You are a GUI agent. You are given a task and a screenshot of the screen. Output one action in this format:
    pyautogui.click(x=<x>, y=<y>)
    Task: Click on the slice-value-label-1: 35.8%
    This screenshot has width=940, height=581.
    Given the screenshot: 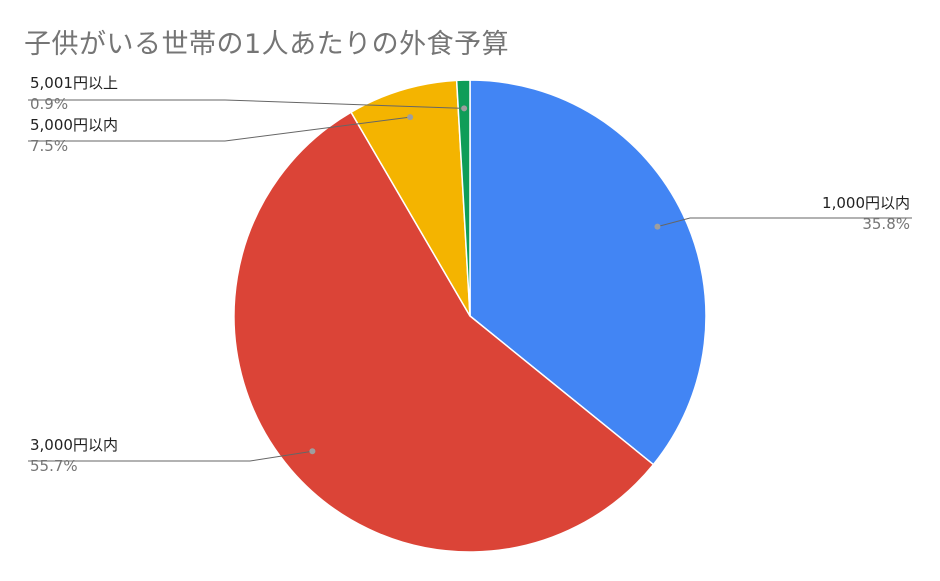 What is the action you would take?
    pyautogui.click(x=886, y=224)
    